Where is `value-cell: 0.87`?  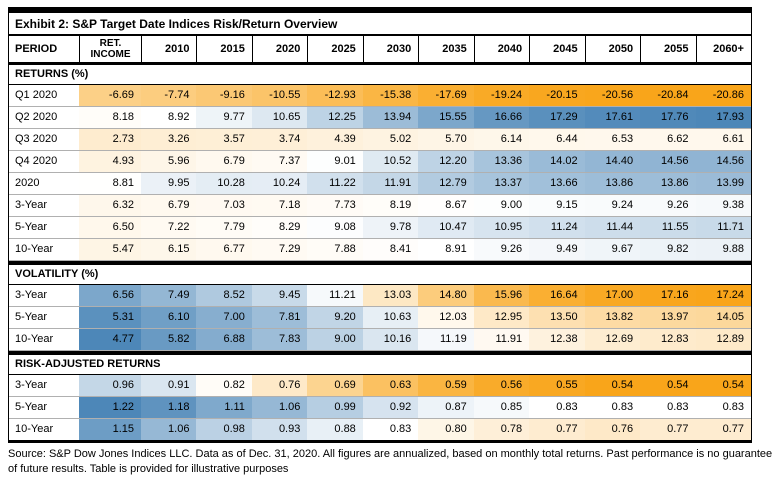 value-cell: 0.87 is located at coordinates (446, 407).